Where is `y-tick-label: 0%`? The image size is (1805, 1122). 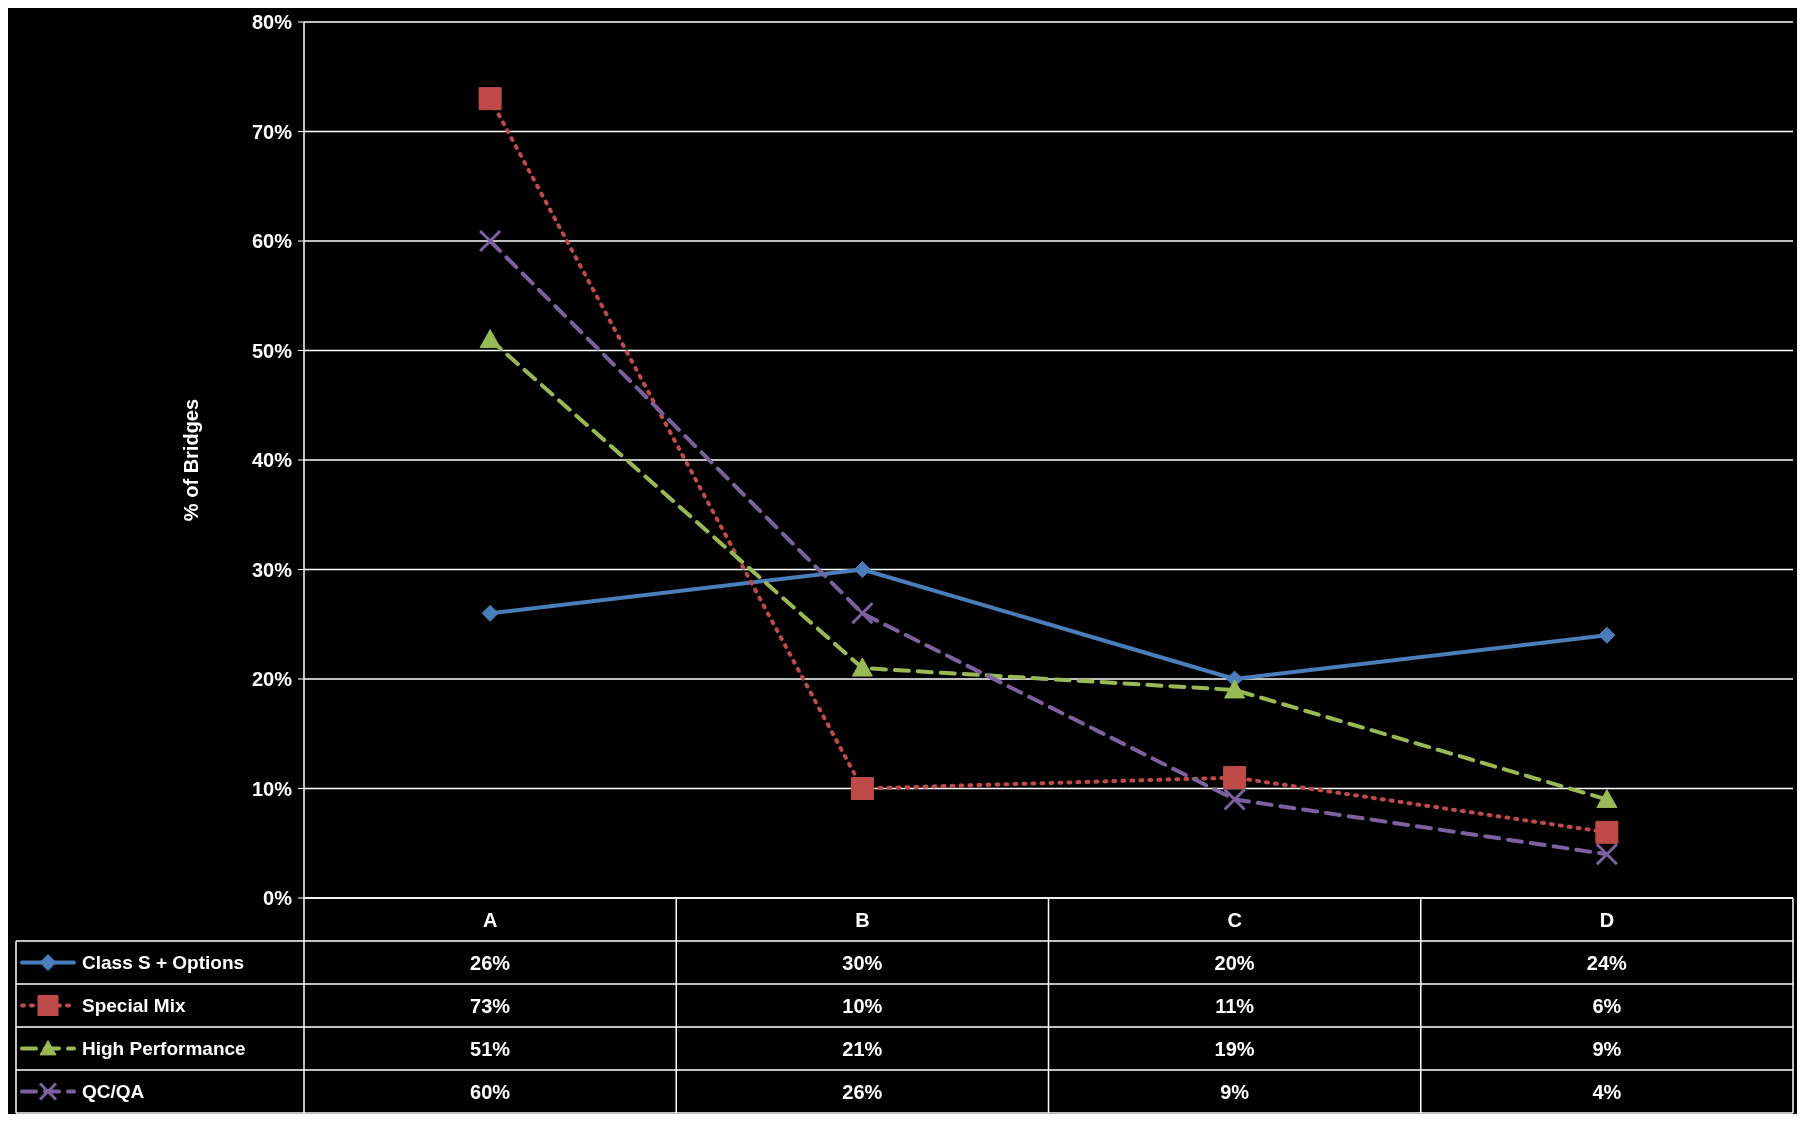 y-tick-label: 0% is located at coordinates (278, 898).